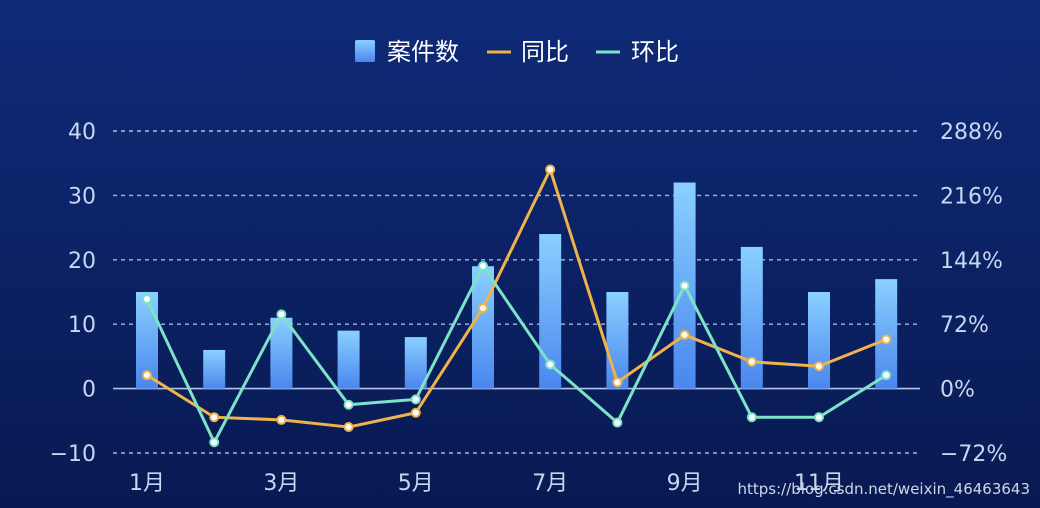  Describe the element at coordinates (617, 422) in the screenshot. I see `point-mom-8月` at that location.